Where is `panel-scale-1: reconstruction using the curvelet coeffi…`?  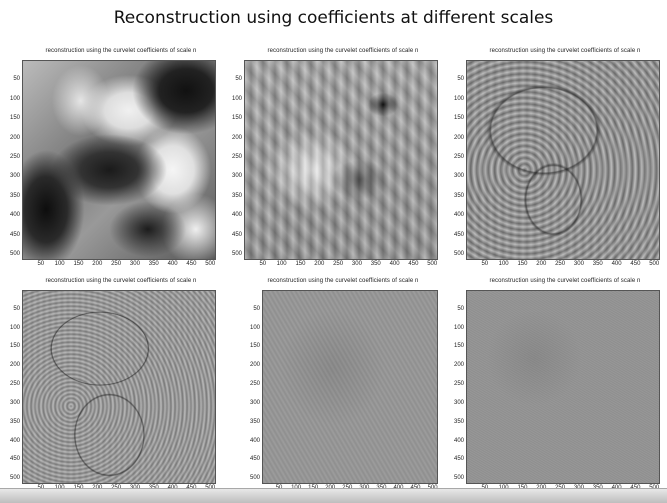
panel-scale-1: reconstruction using the curvelet coeffi… is located at coordinates (115, 163).